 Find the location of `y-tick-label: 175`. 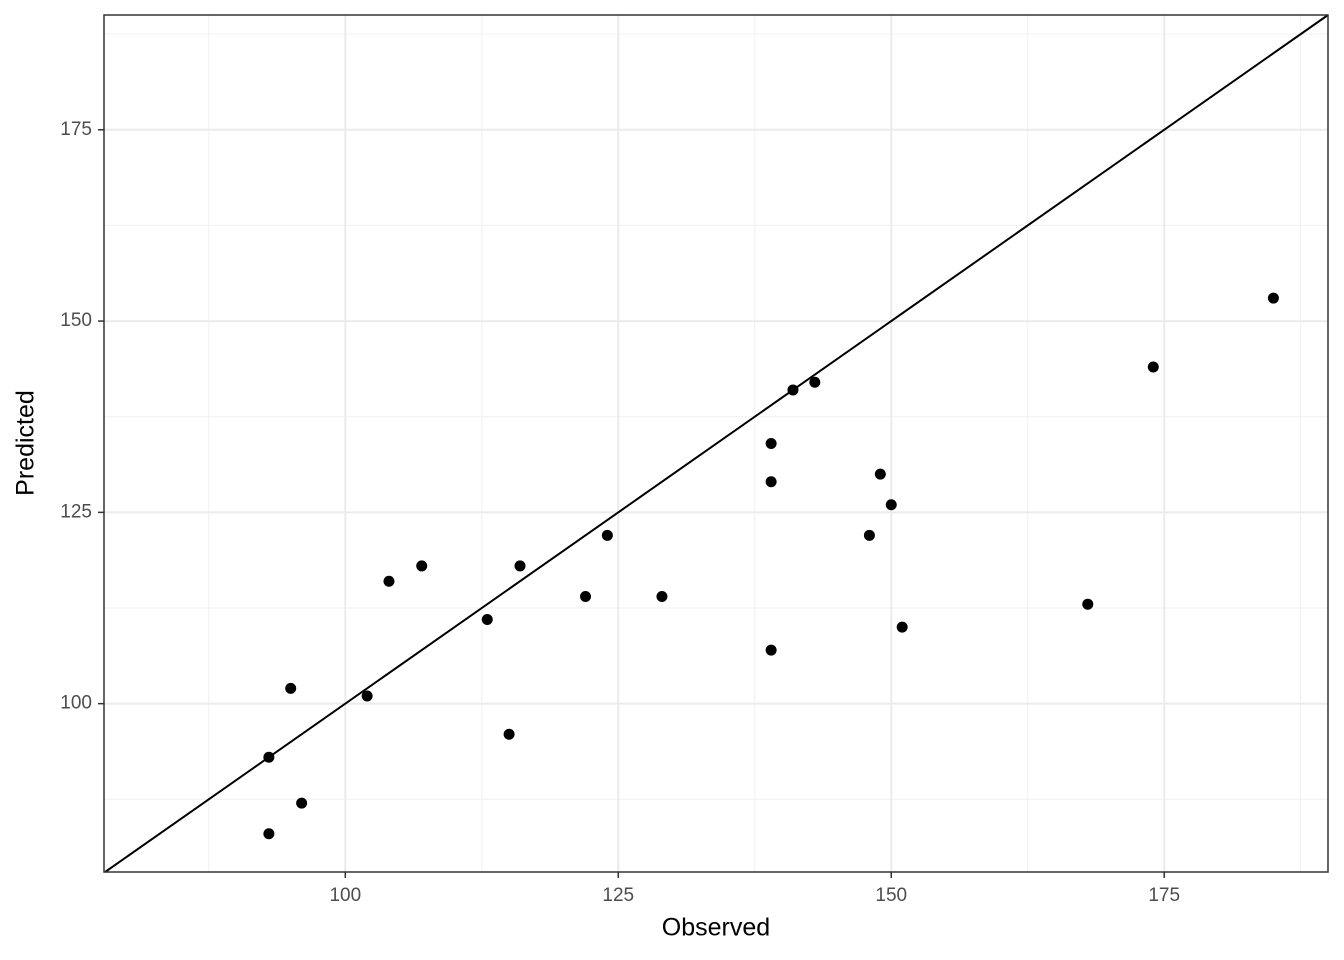

y-tick-label: 175 is located at coordinates (76, 129).